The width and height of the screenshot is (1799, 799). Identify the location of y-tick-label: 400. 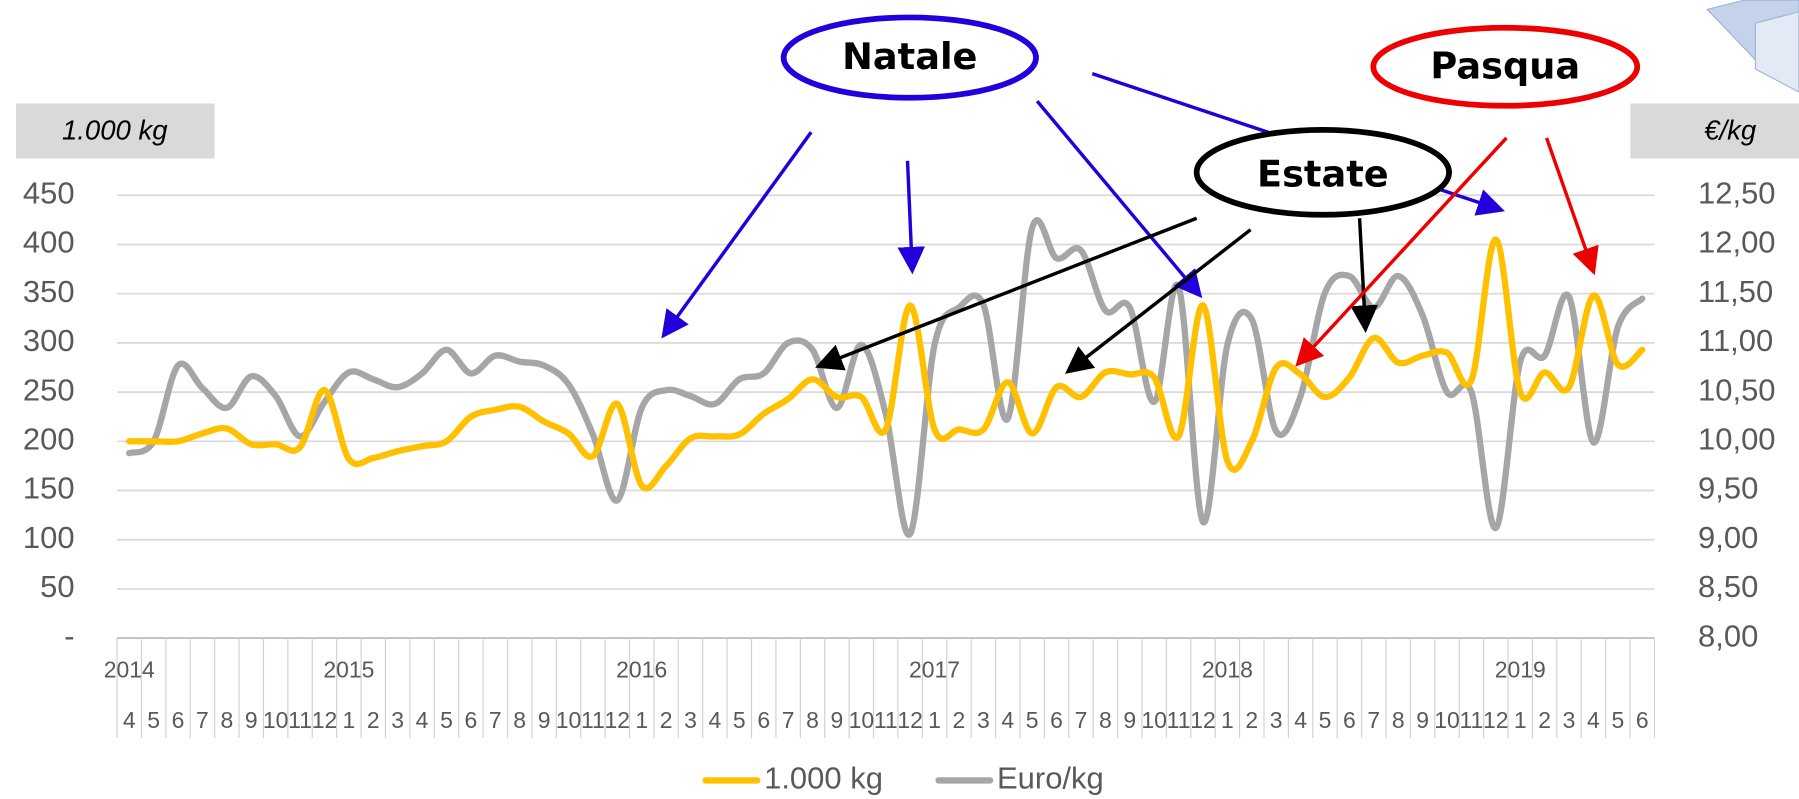
(49, 242).